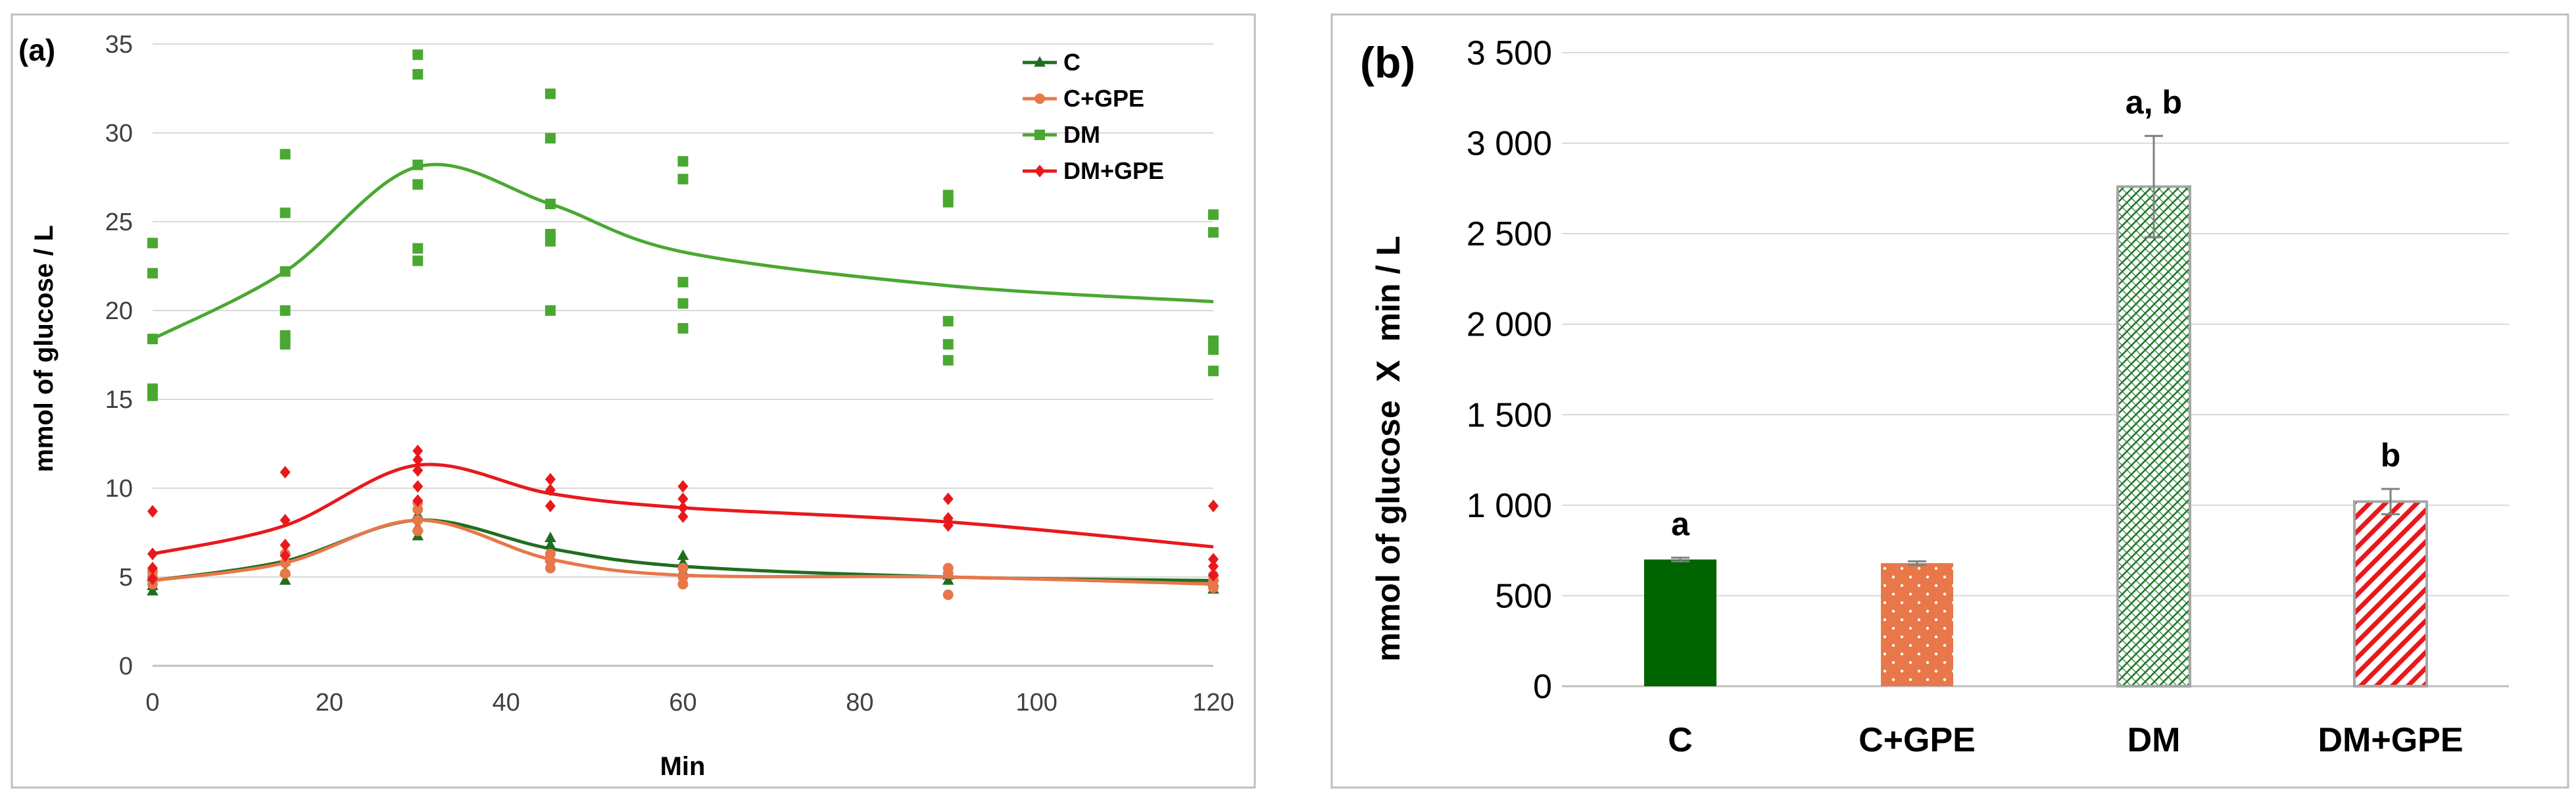 The image size is (2576, 804). Describe the element at coordinates (683, 252) in the screenshot. I see `panel-a-series-line` at that location.